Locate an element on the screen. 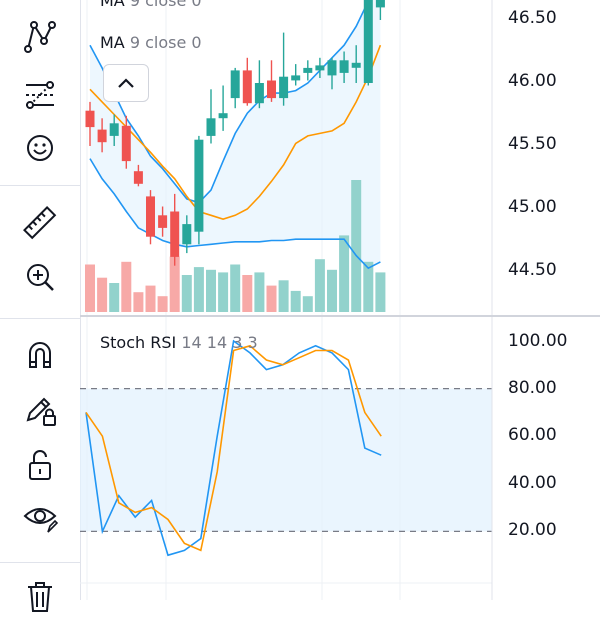 The image size is (600, 620). chevron-up-icon is located at coordinates (126, 83).